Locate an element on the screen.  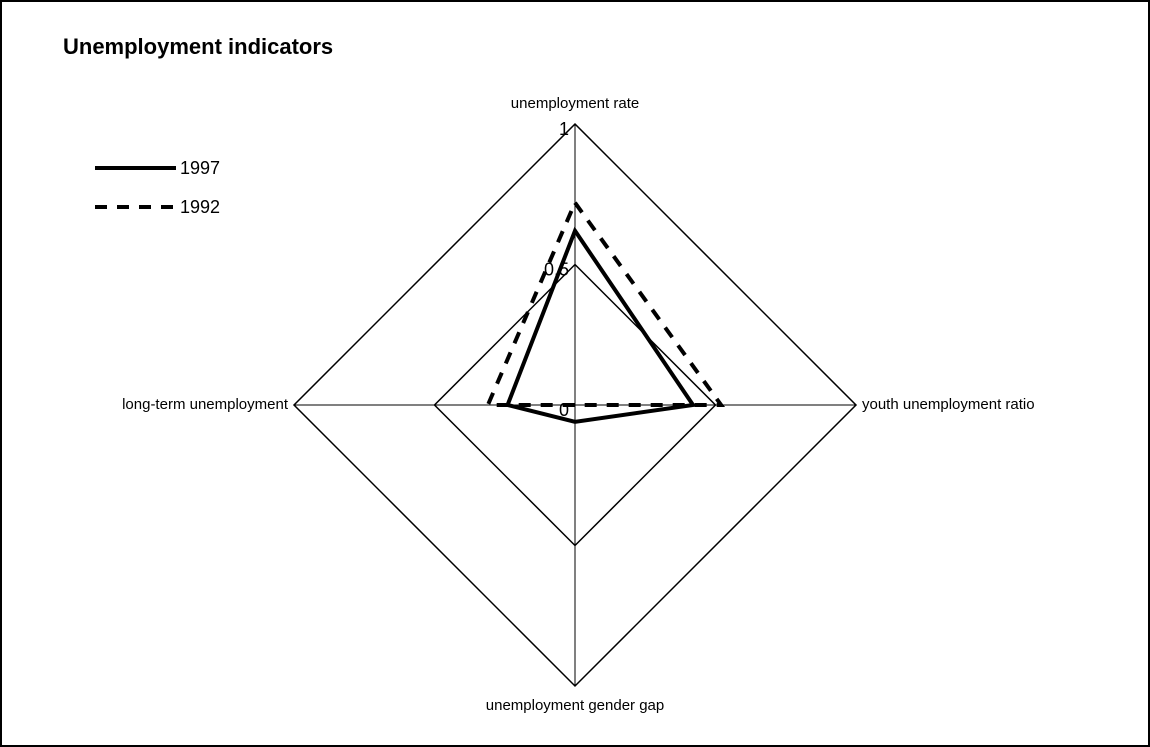
legend-label: 1992 is located at coordinates (200, 207).